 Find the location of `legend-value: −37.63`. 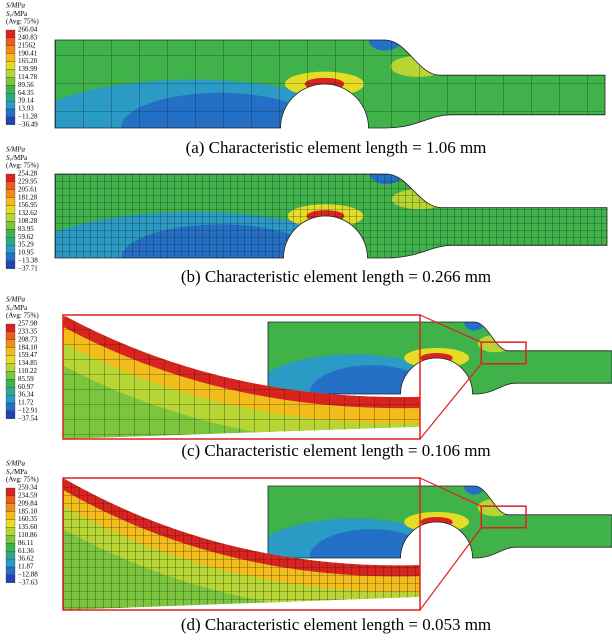

legend-value: −37.63 is located at coordinates (28, 582).